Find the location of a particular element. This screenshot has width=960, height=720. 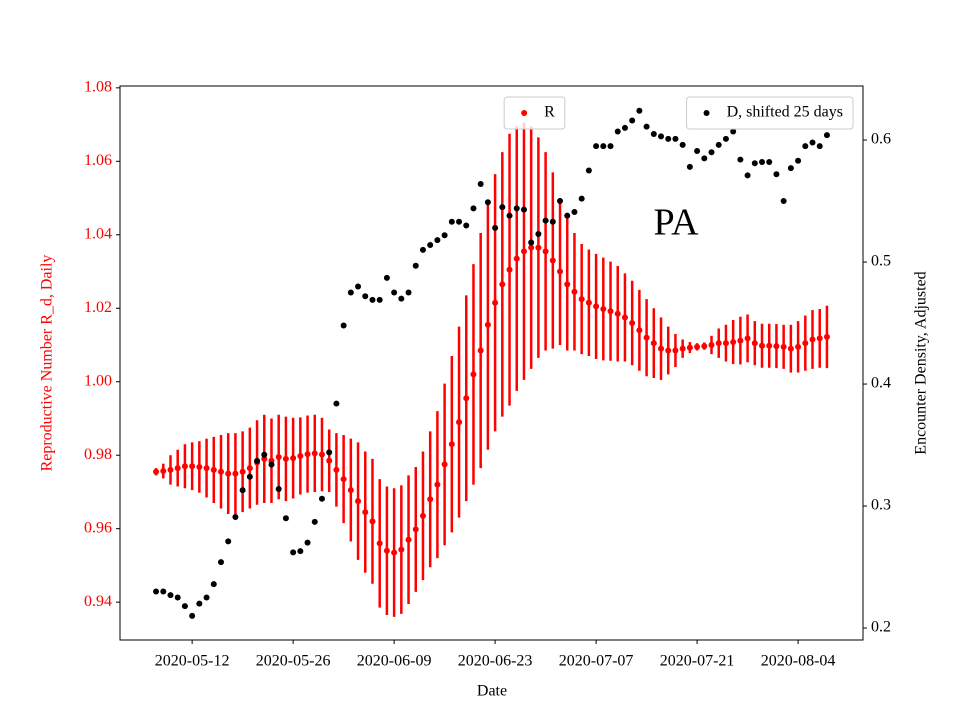

legend-label: R is located at coordinates (549, 112).